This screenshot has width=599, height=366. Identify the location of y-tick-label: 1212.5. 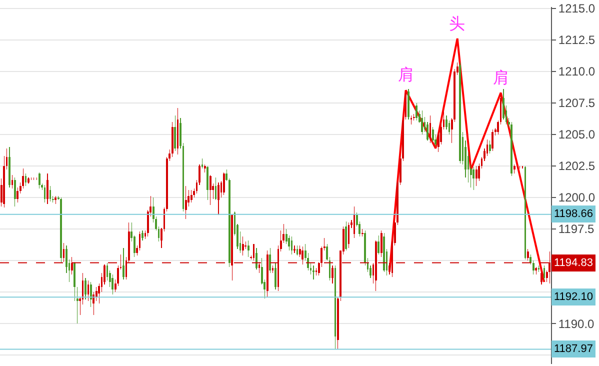
(577, 40).